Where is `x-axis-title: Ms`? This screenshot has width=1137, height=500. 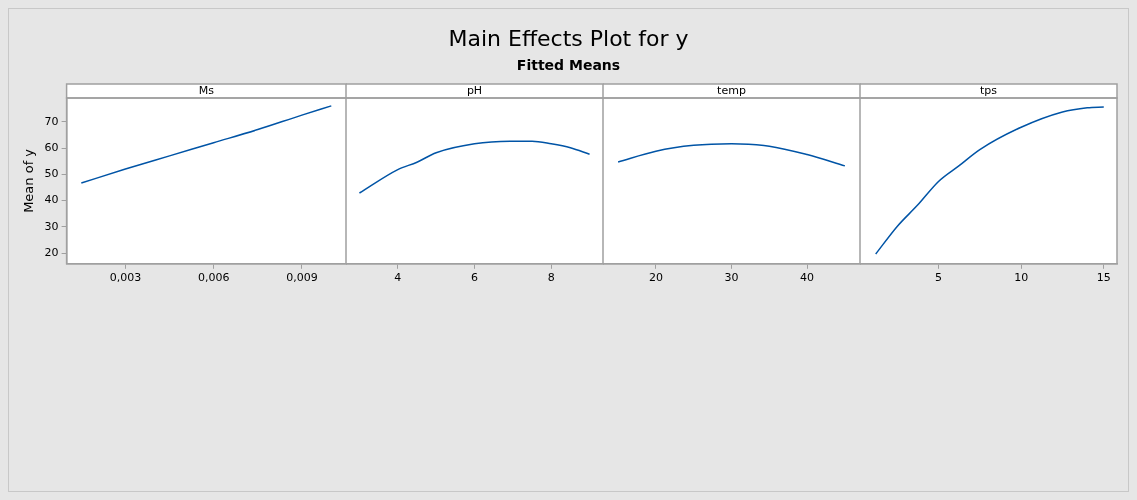 x-axis-title: Ms is located at coordinates (206, 90).